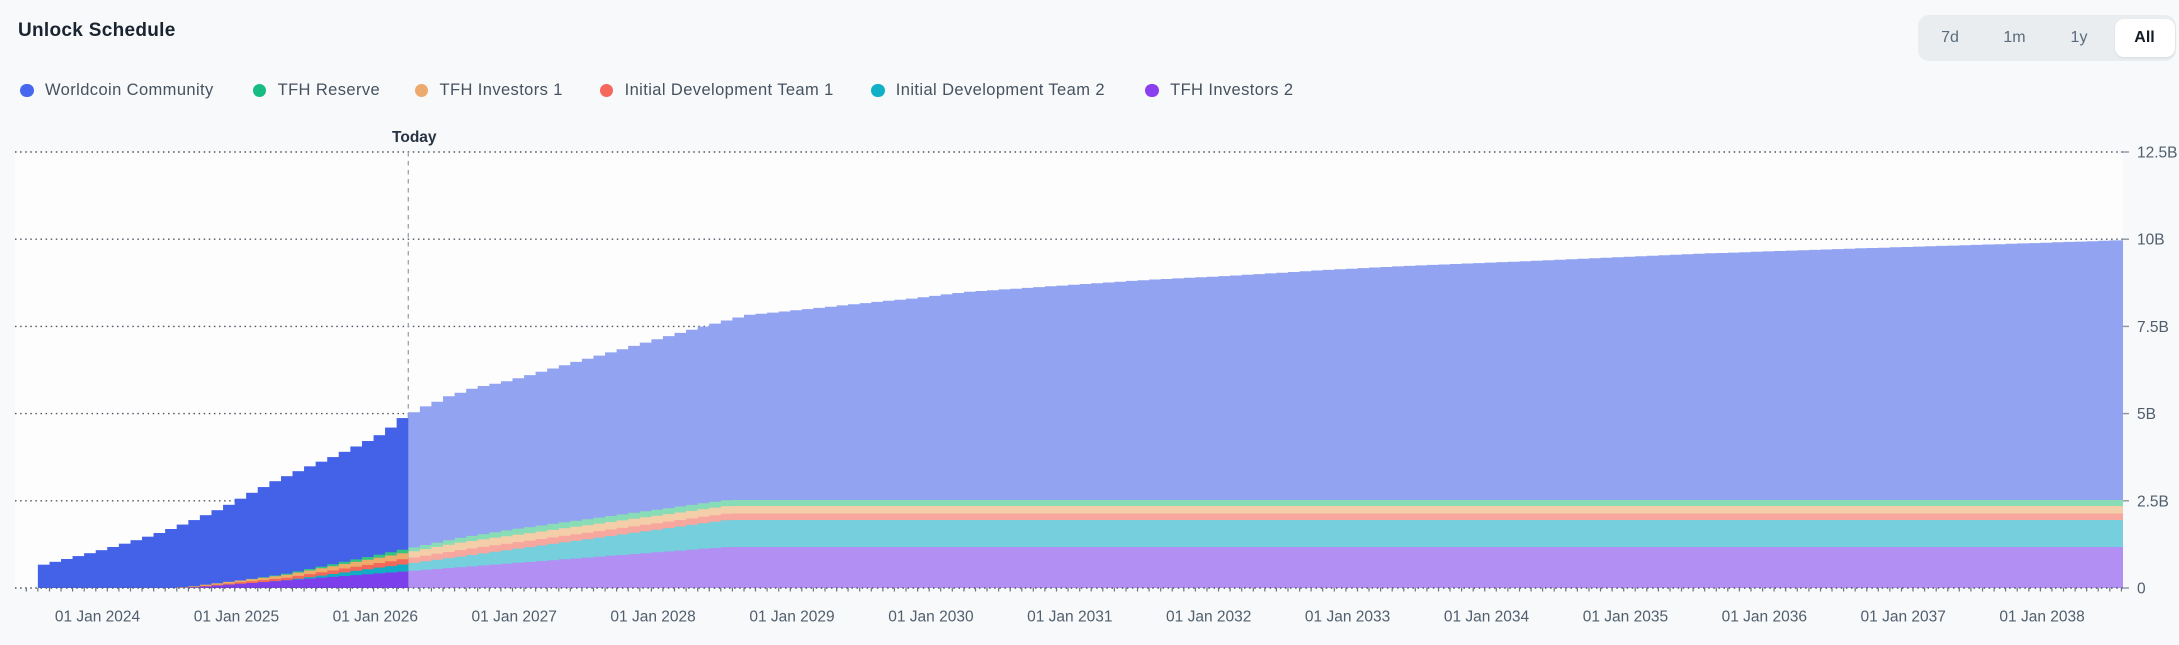 The image size is (2179, 645). What do you see at coordinates (1347, 617) in the screenshot?
I see `svg-text: 01 Jan 2033` at bounding box center [1347, 617].